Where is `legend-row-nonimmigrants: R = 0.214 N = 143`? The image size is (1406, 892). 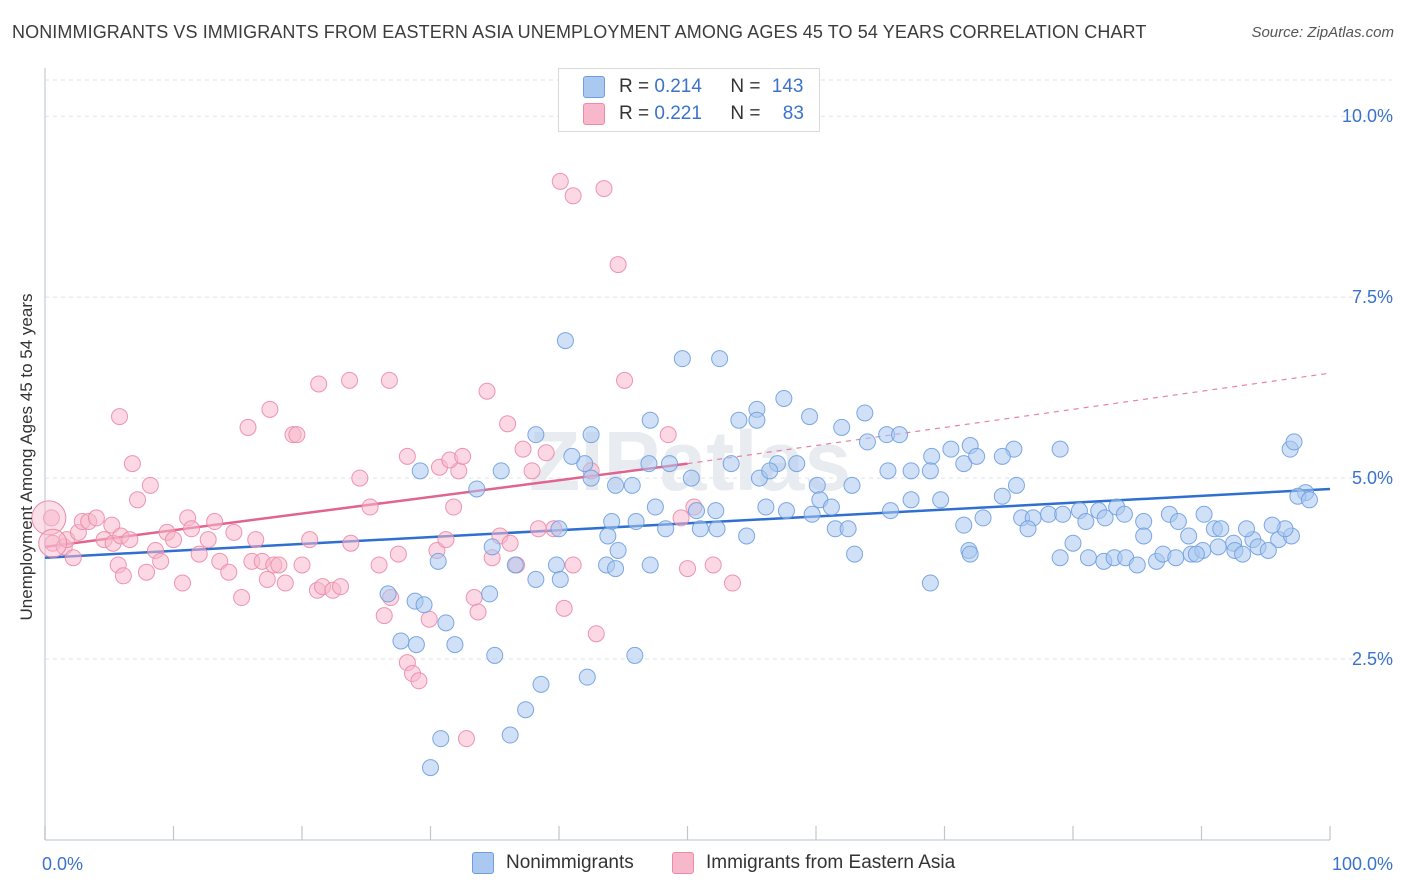 legend-row-nonimmigrants: R = 0.214 N = 143 is located at coordinates (693, 87).